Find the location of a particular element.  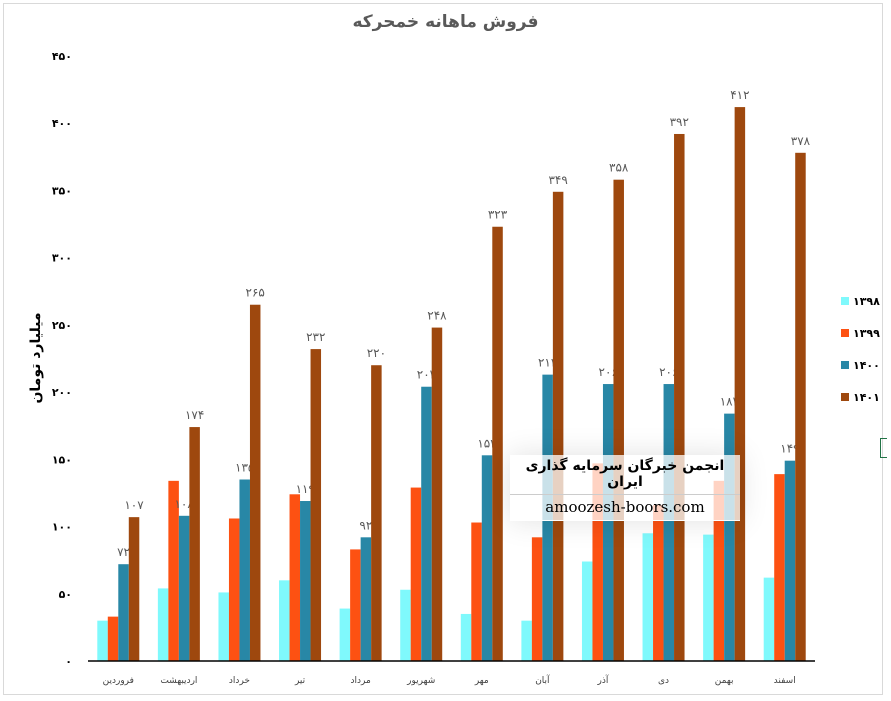

data-label: ۱۰۷ is located at coordinates (134, 505).